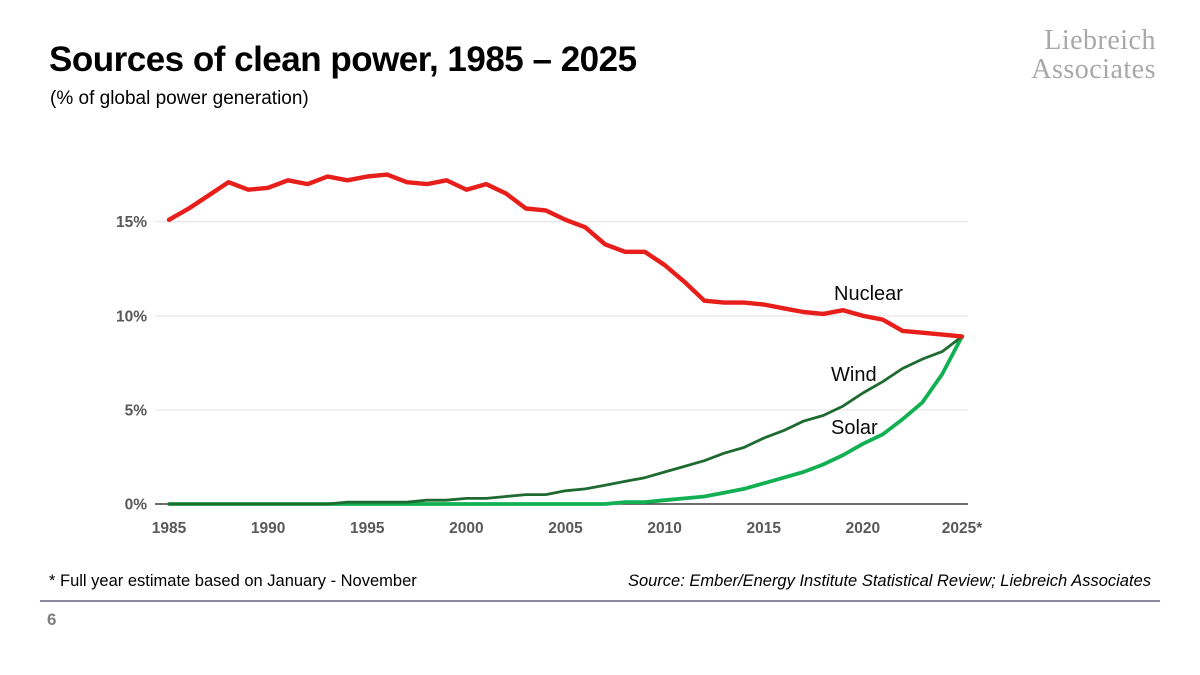  Describe the element at coordinates (854, 375) in the screenshot. I see `series-label-wind: Wind` at that location.